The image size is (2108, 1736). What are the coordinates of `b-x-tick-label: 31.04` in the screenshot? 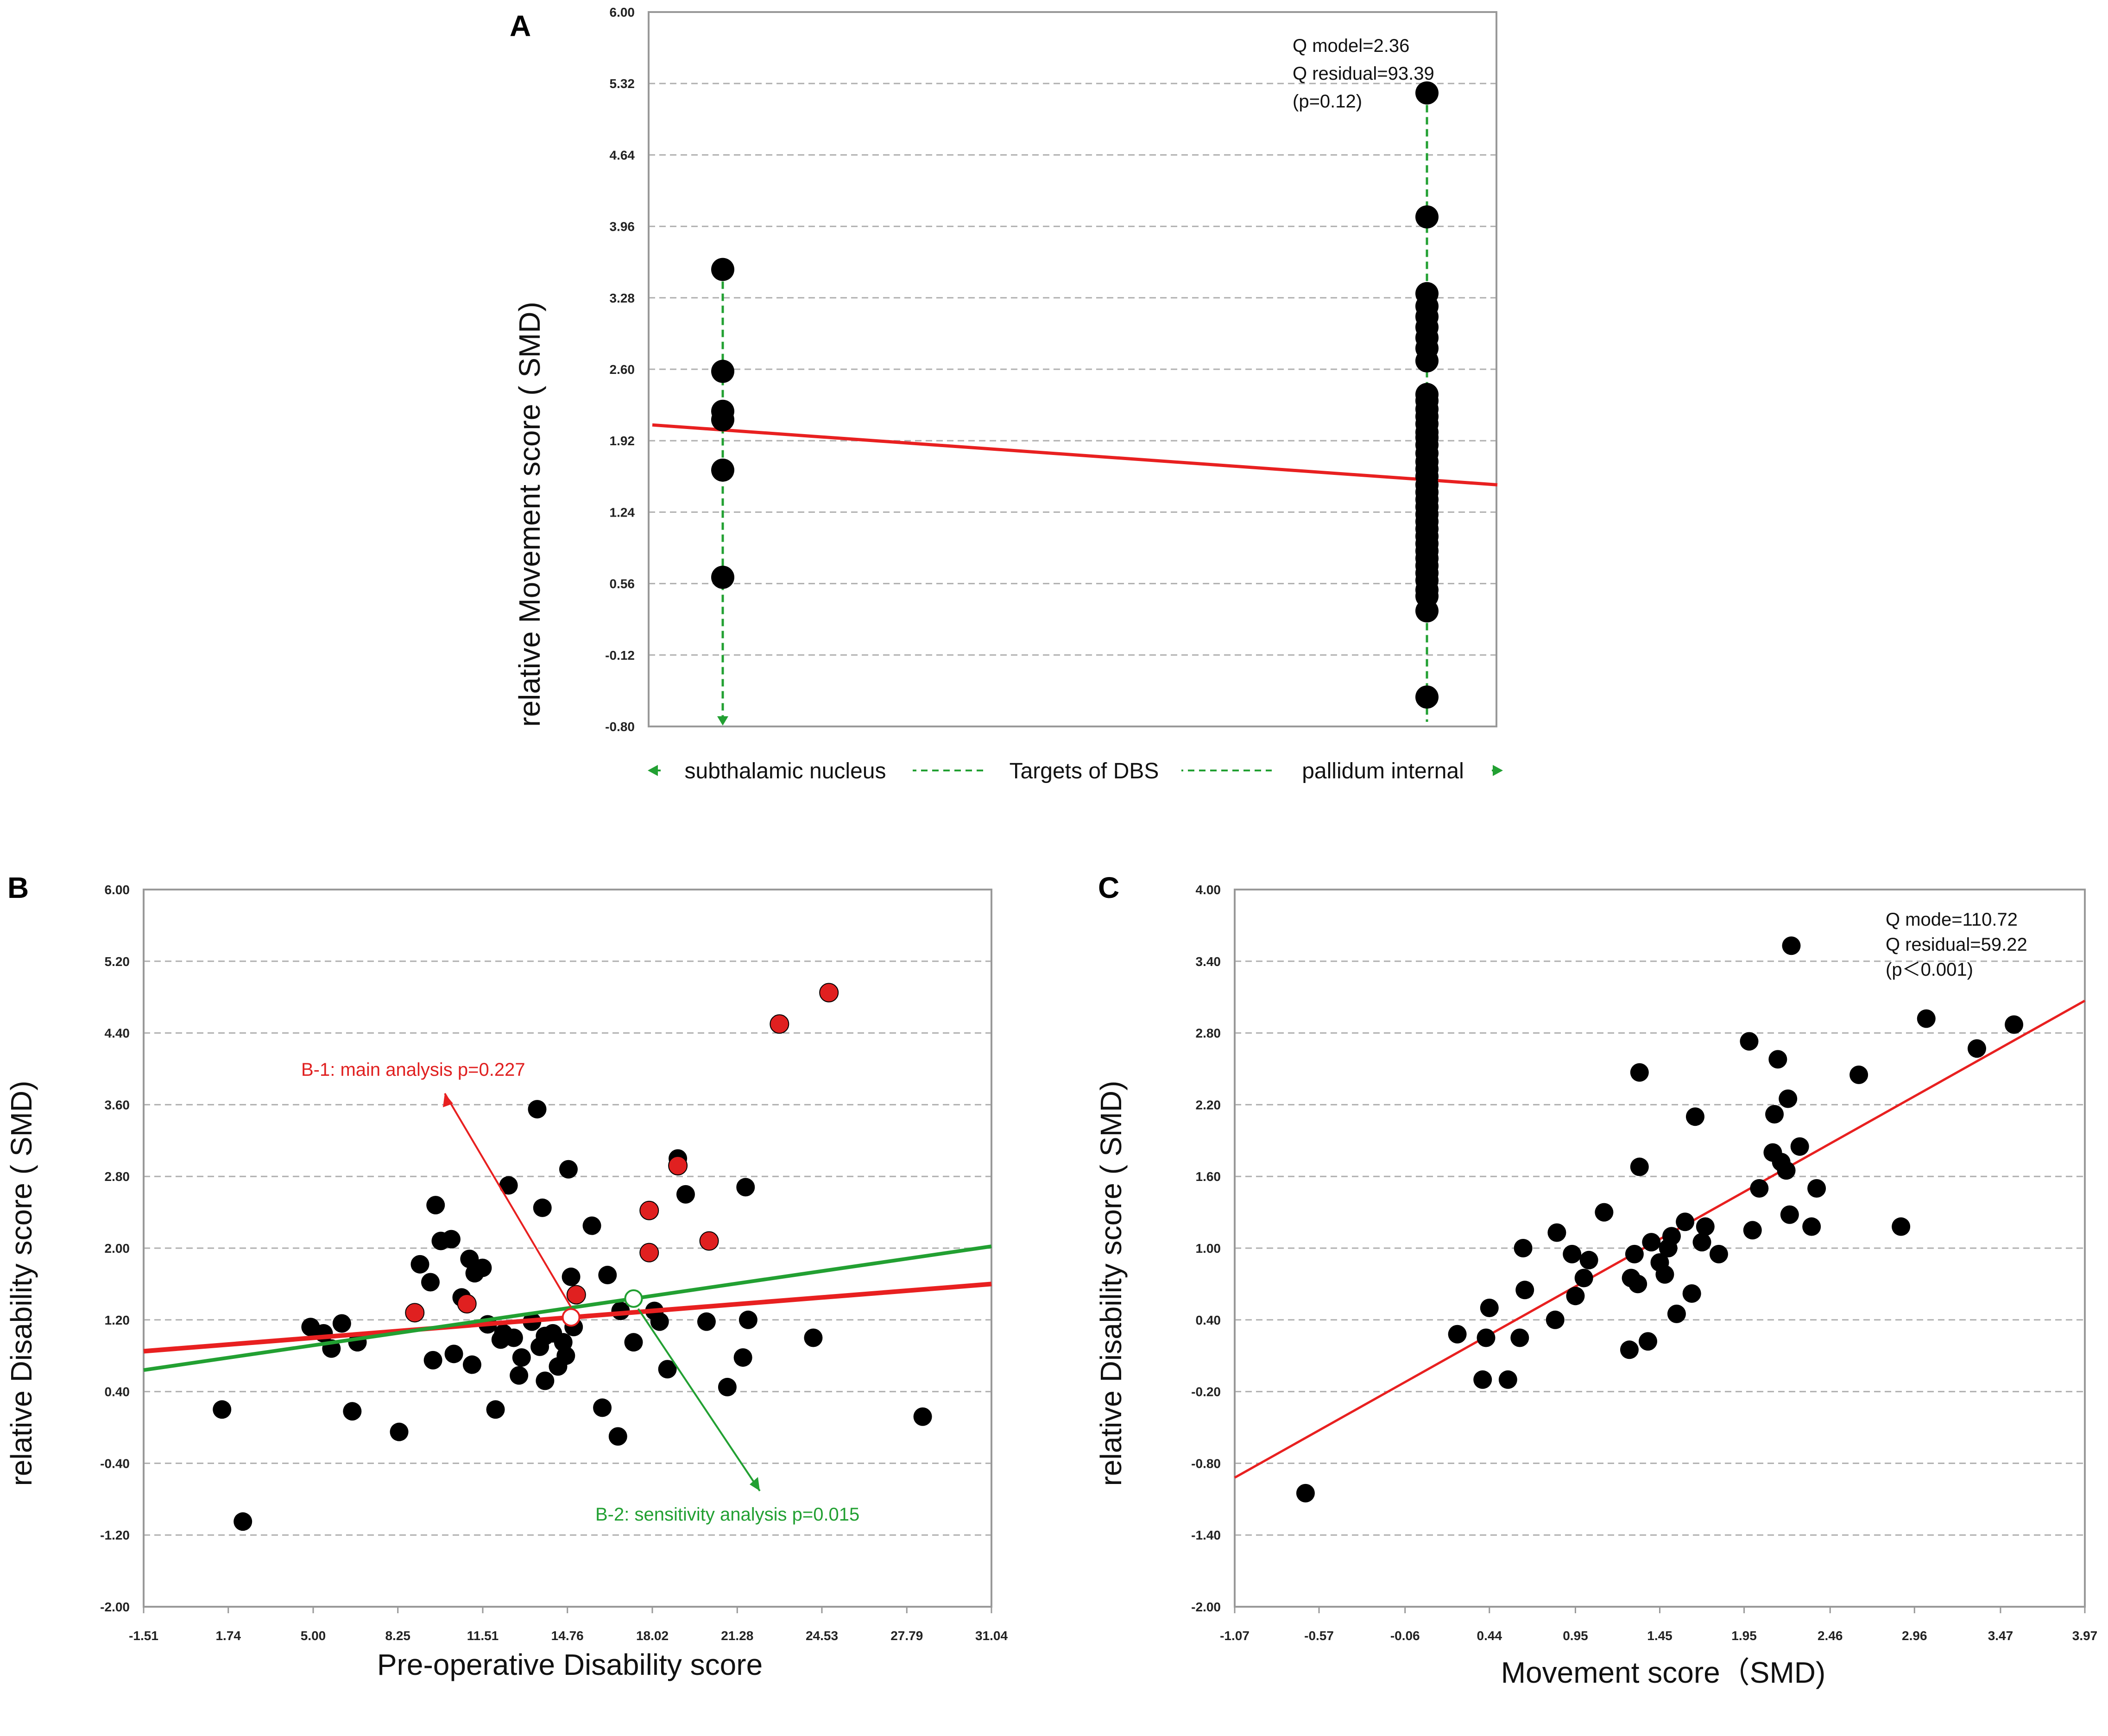 It's located at (991, 1636).